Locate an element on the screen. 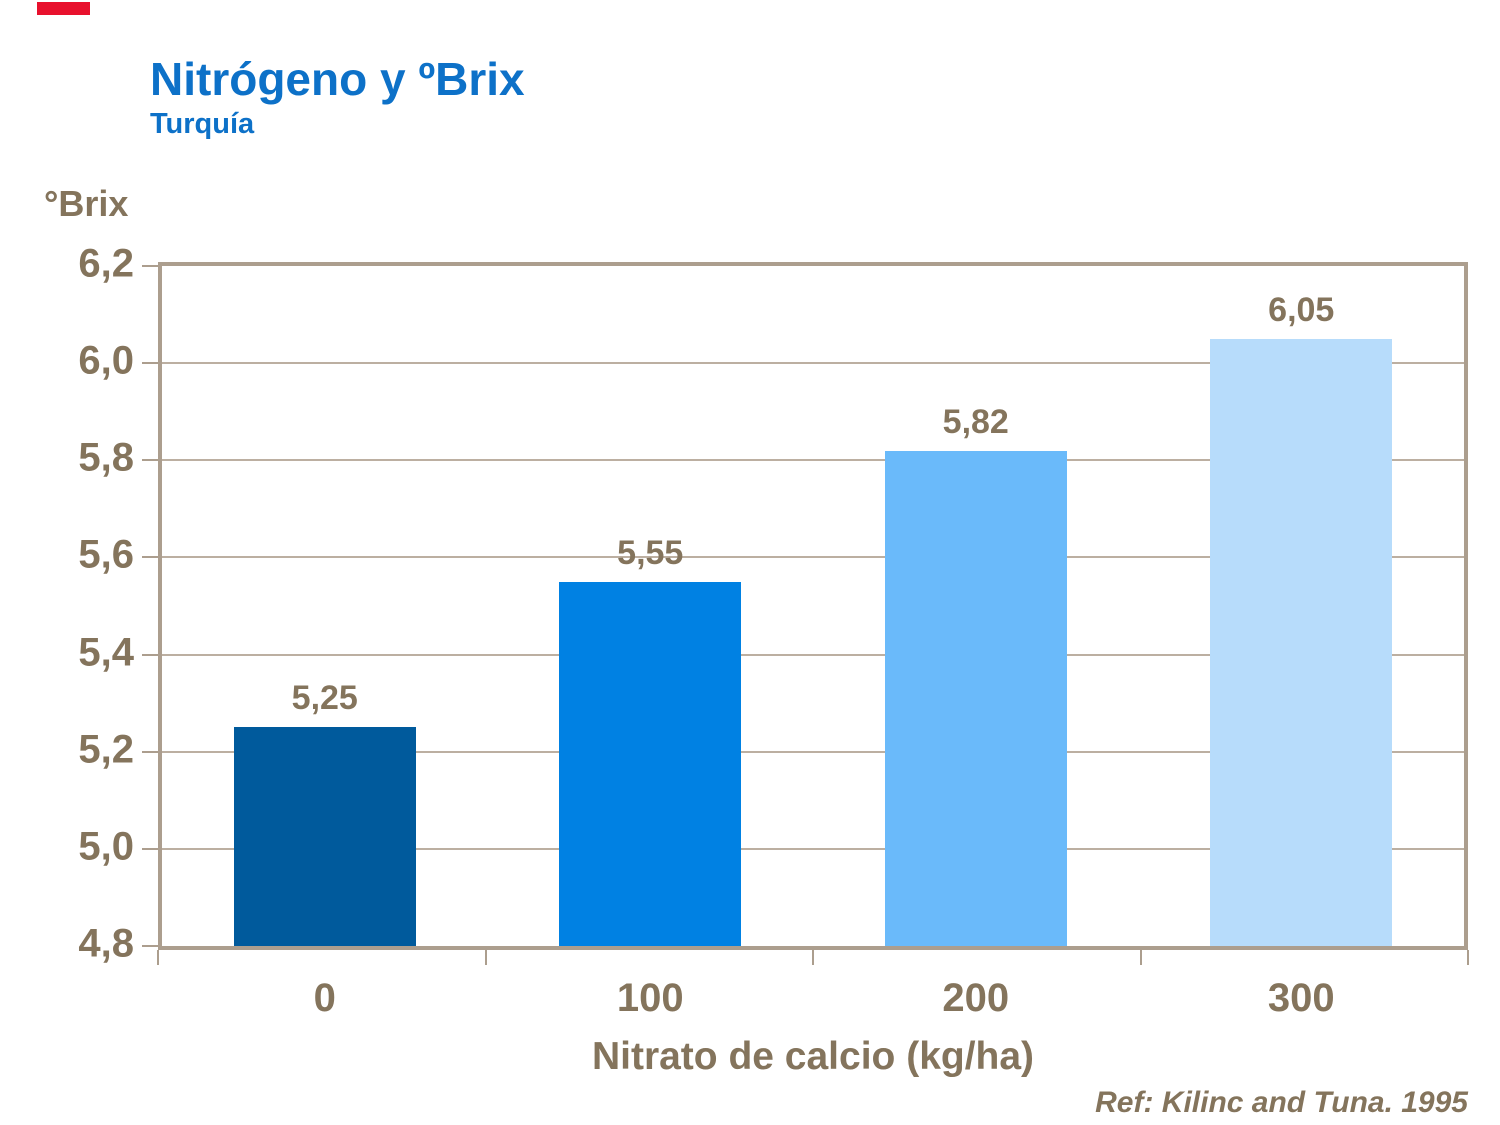 Image resolution: width=1500 pixels, height=1125 pixels. bar-value-label: 6,05 is located at coordinates (1301, 309).